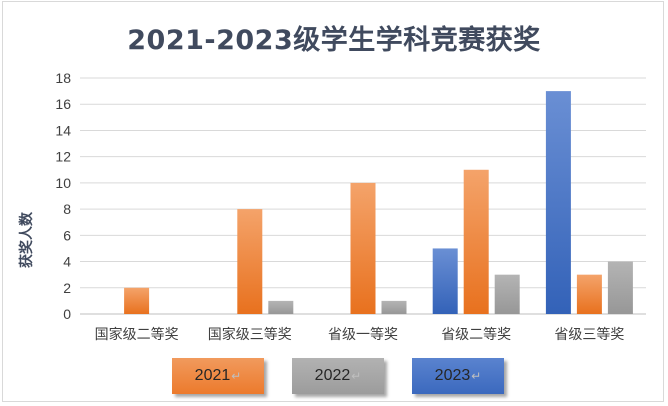 The height and width of the screenshot is (406, 668). What do you see at coordinates (63, 183) in the screenshot?
I see `y-tick-label: 10` at bounding box center [63, 183].